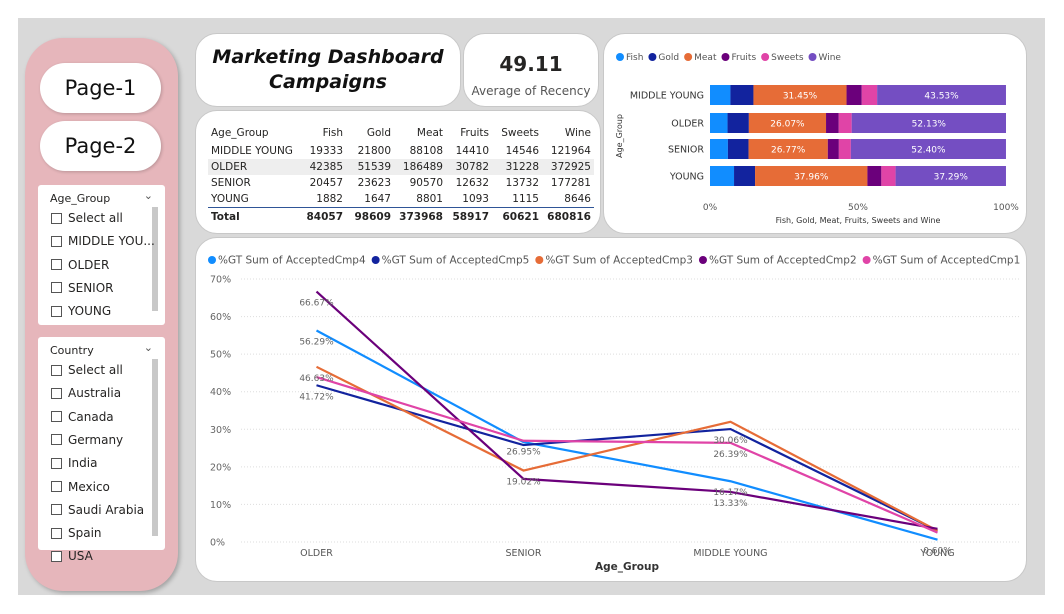 Image resolution: width=1064 pixels, height=614 pixels. What do you see at coordinates (82, 417) in the screenshot?
I see `slicer-item: Canada` at bounding box center [82, 417].